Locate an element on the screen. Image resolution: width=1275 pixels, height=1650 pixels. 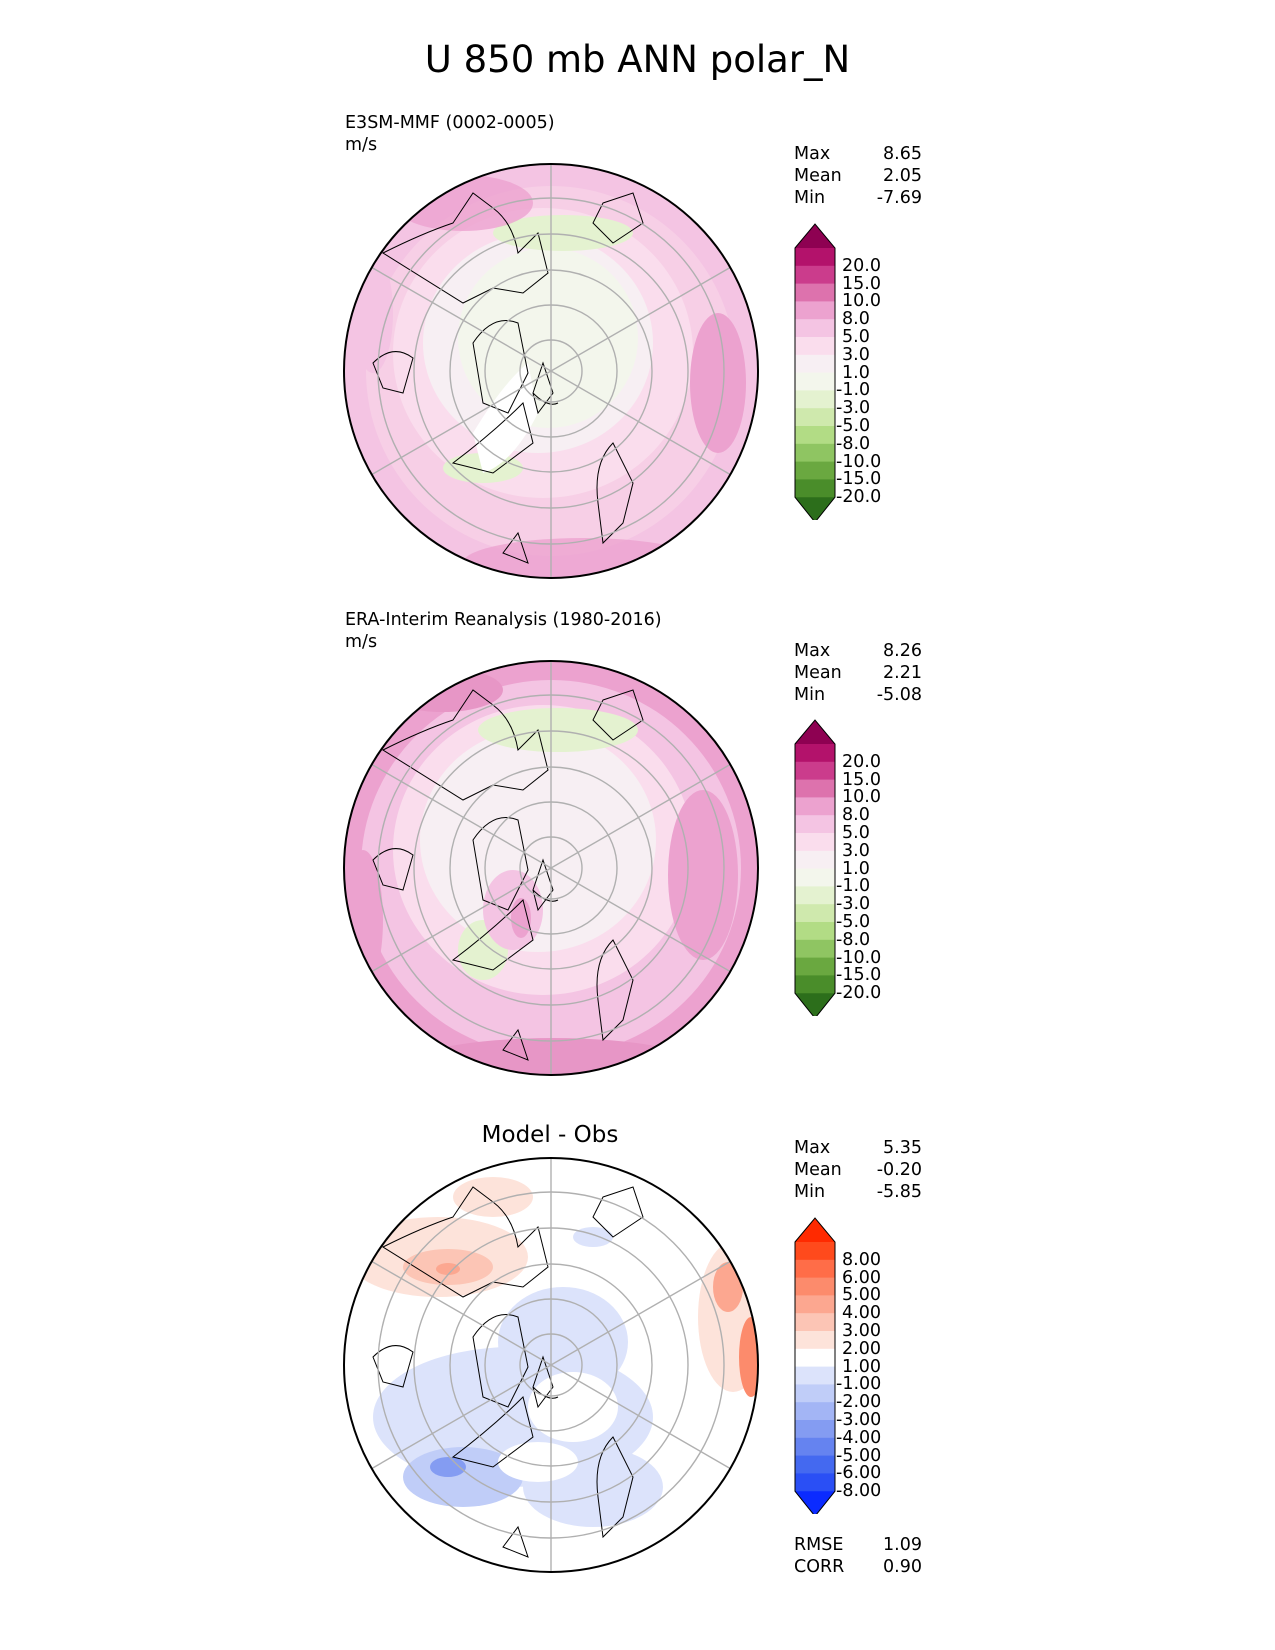
colorbar-tick-label: -3.00 is located at coordinates (859, 1420).